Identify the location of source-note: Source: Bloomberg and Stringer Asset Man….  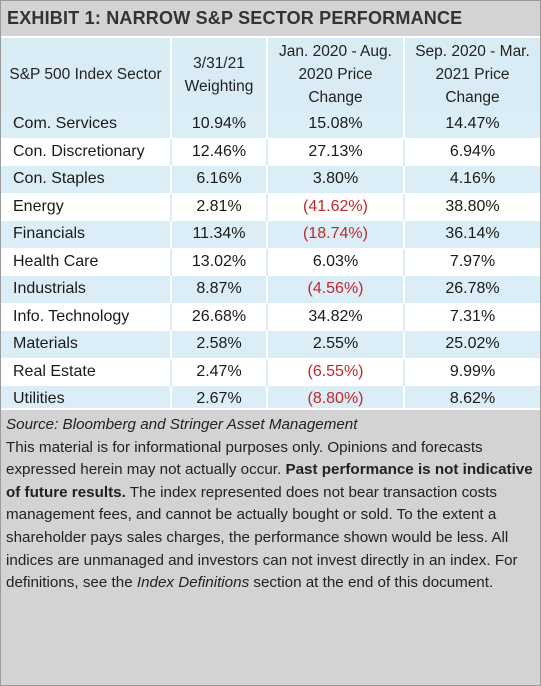
(182, 424).